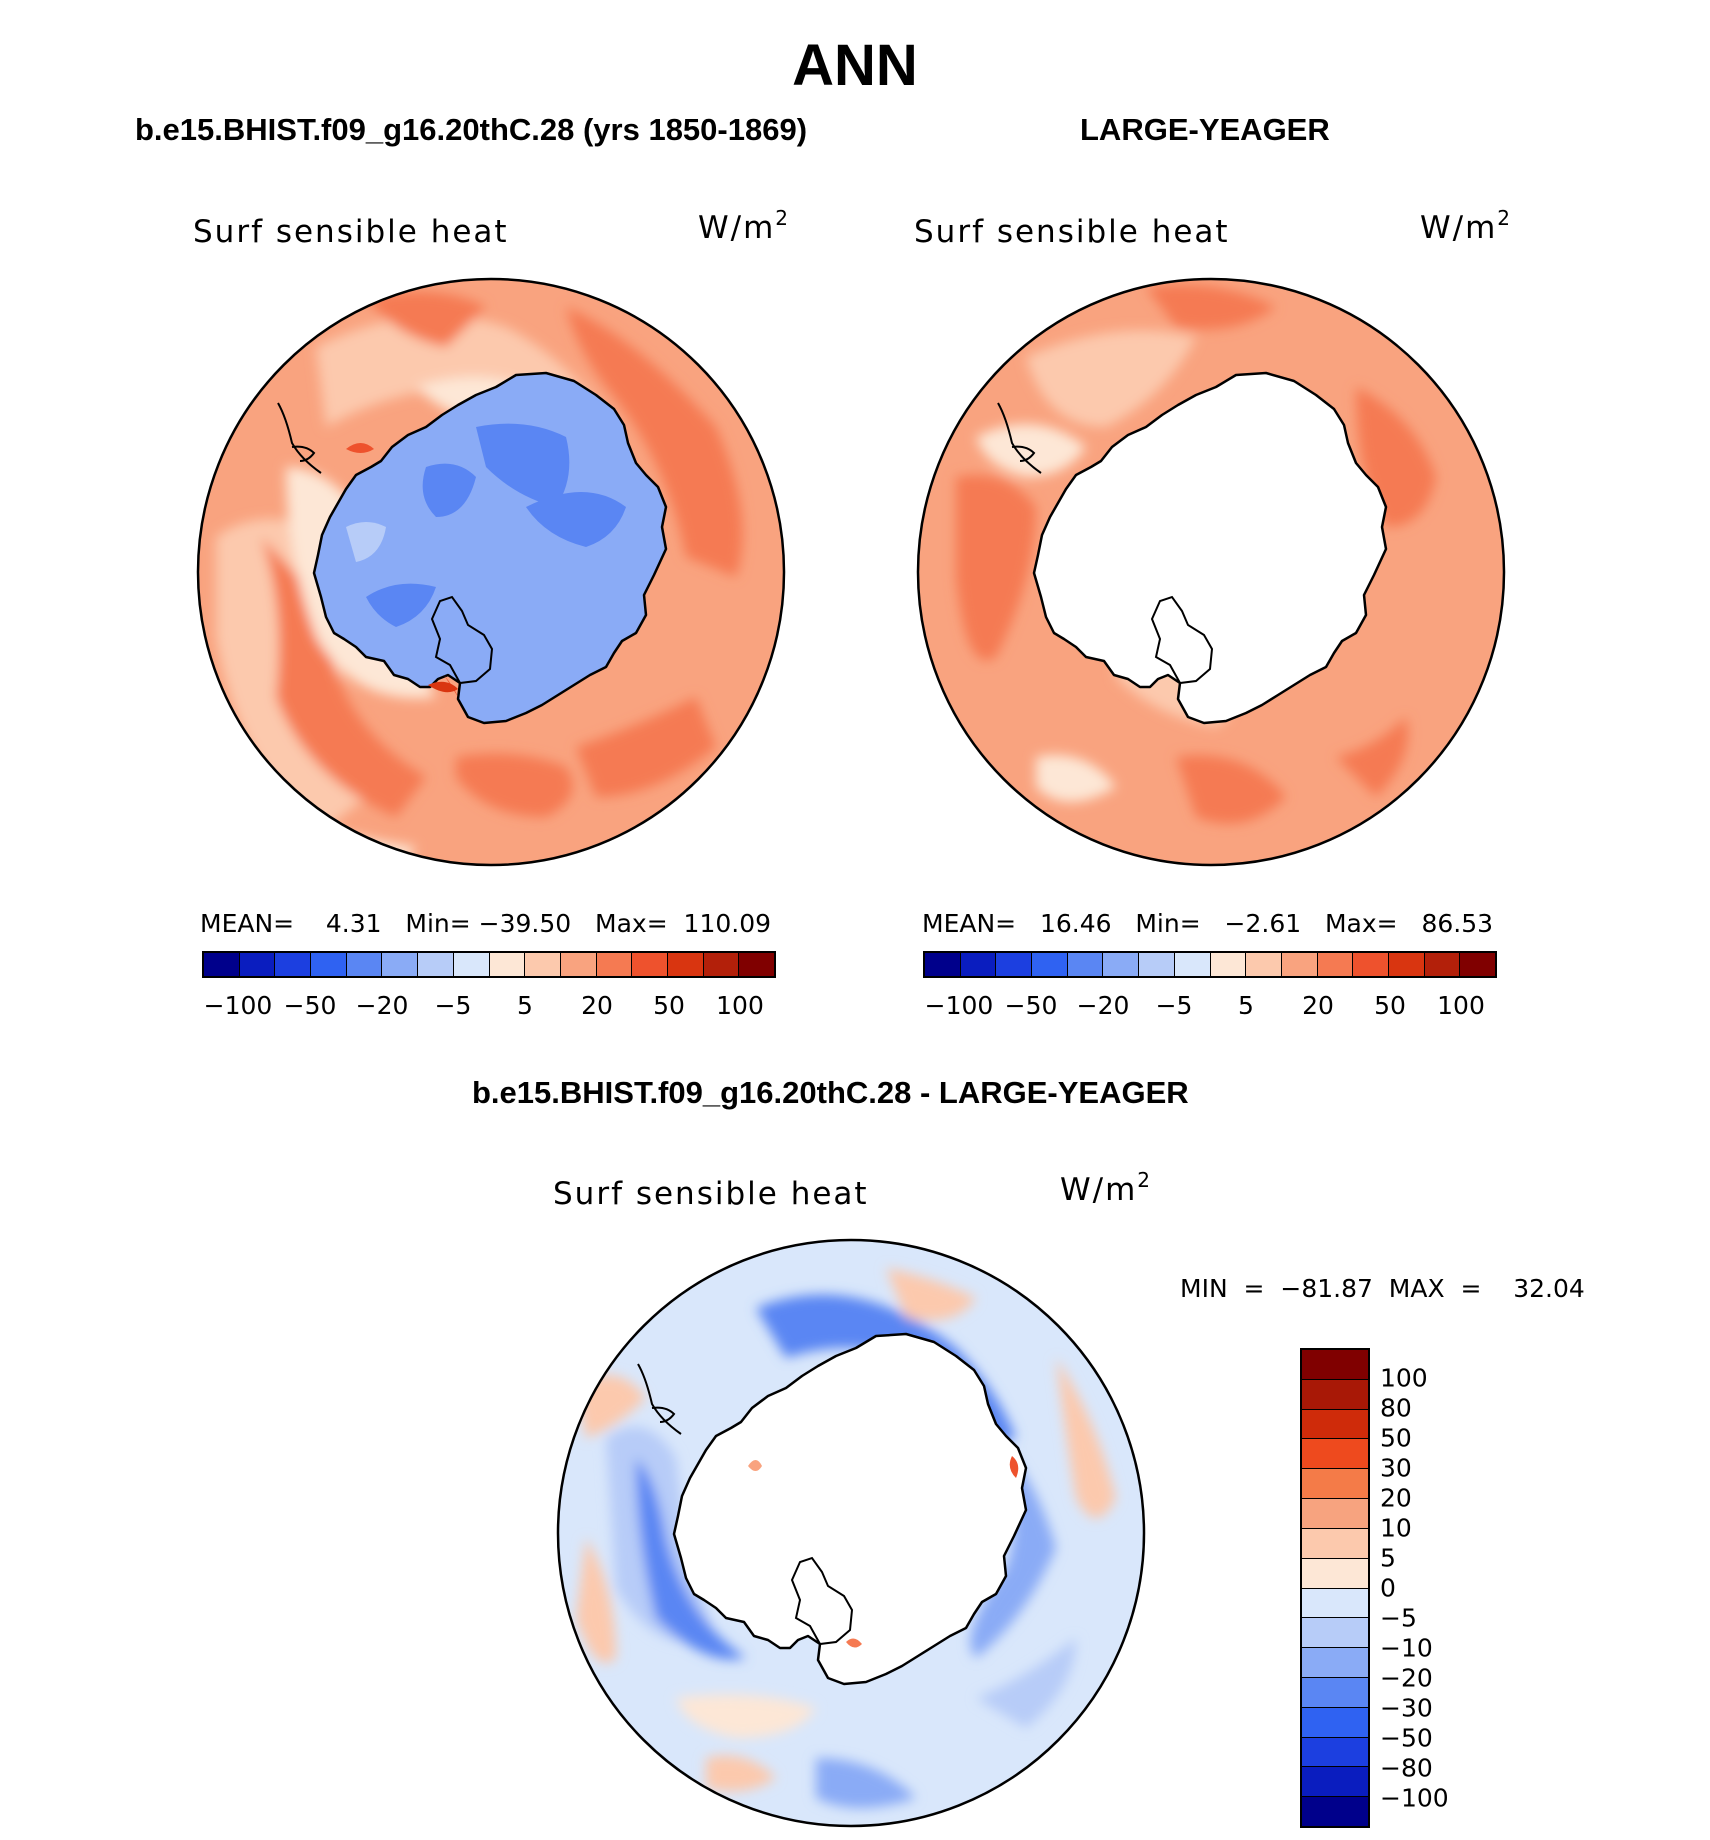  I want to click on diff-colorbar-label: 10, so click(1396, 1528).